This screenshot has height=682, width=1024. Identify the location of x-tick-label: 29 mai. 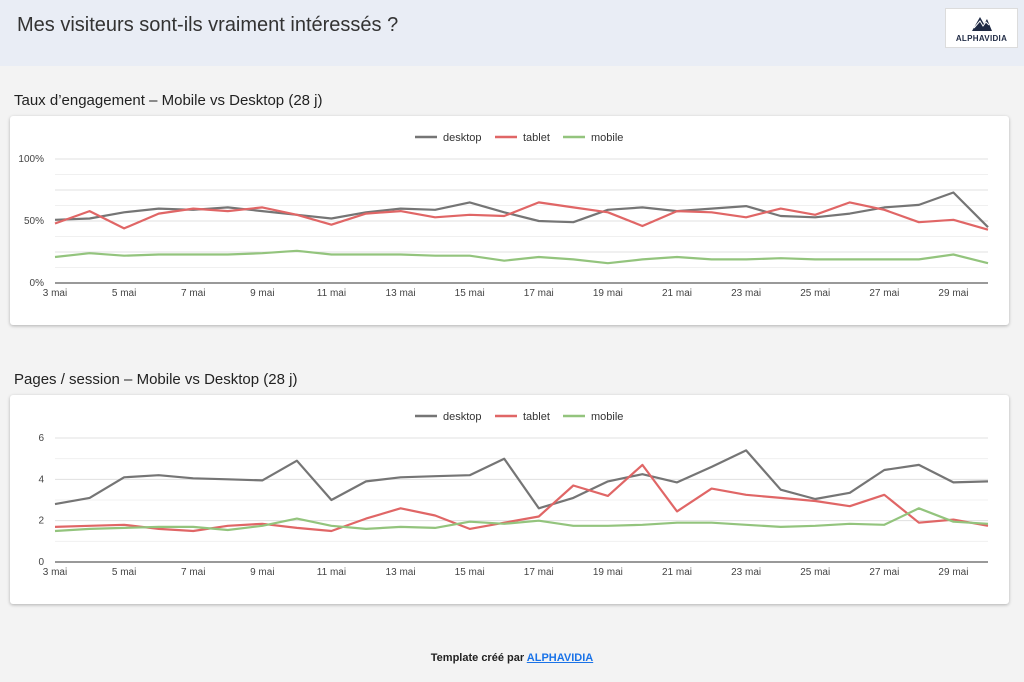
(953, 572).